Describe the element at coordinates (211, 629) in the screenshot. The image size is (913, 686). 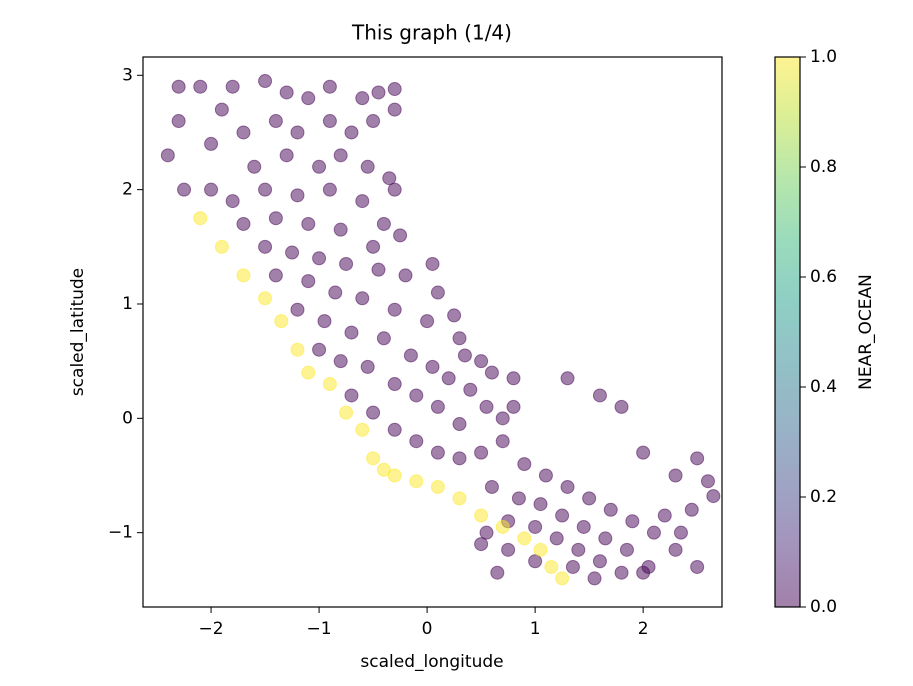
I see `x-tick-label: −2` at that location.